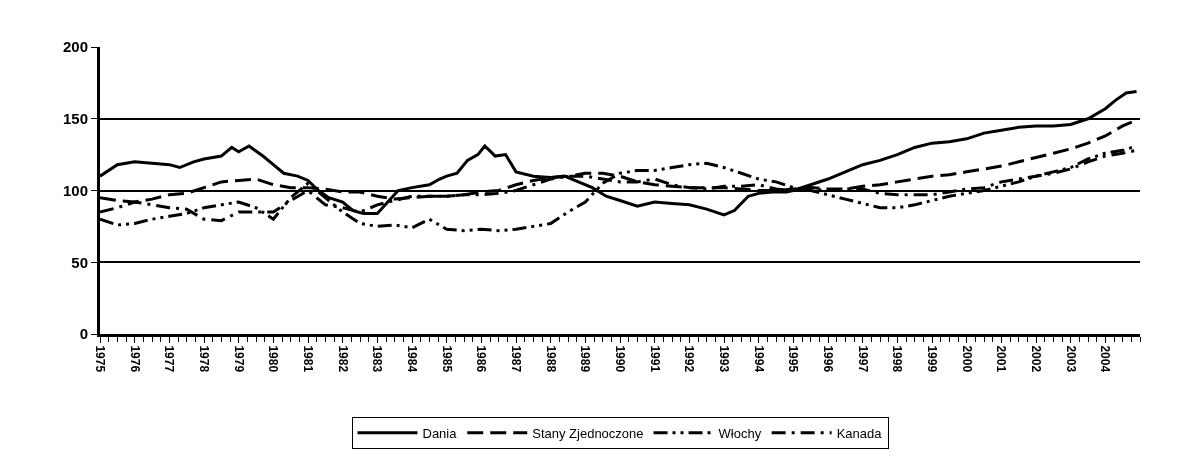  I want to click on x-tick-label: 1982, so click(342, 359).